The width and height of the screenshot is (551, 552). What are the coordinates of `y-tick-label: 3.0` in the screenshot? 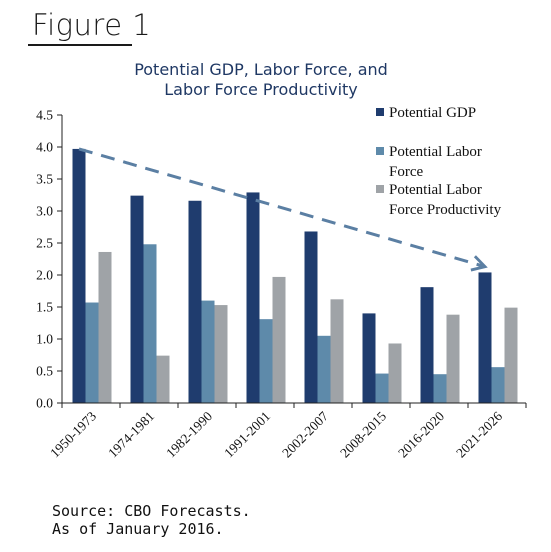 It's located at (44, 211).